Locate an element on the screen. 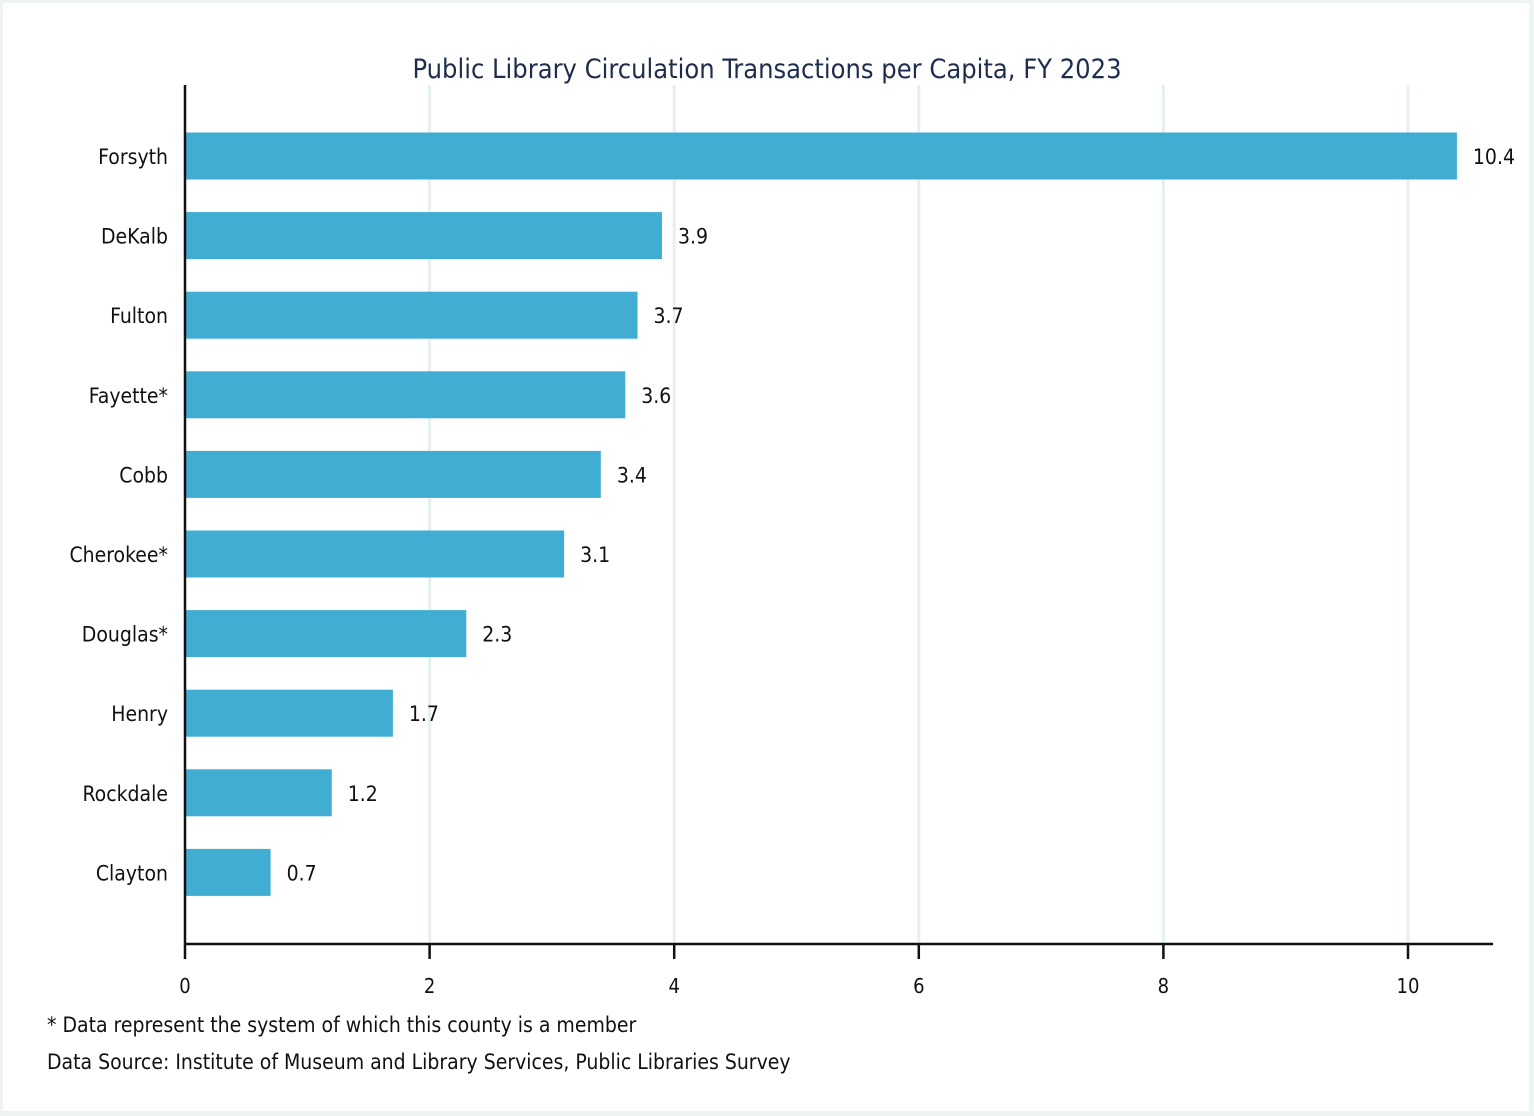  value-label: 0.7 is located at coordinates (302, 873).